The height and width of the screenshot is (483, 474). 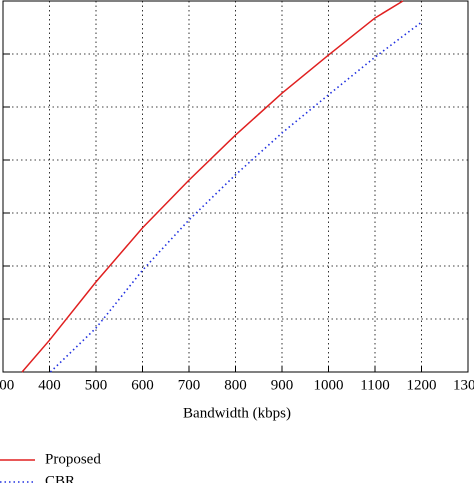 I want to click on x-tick-label: 700, so click(x=189, y=385).